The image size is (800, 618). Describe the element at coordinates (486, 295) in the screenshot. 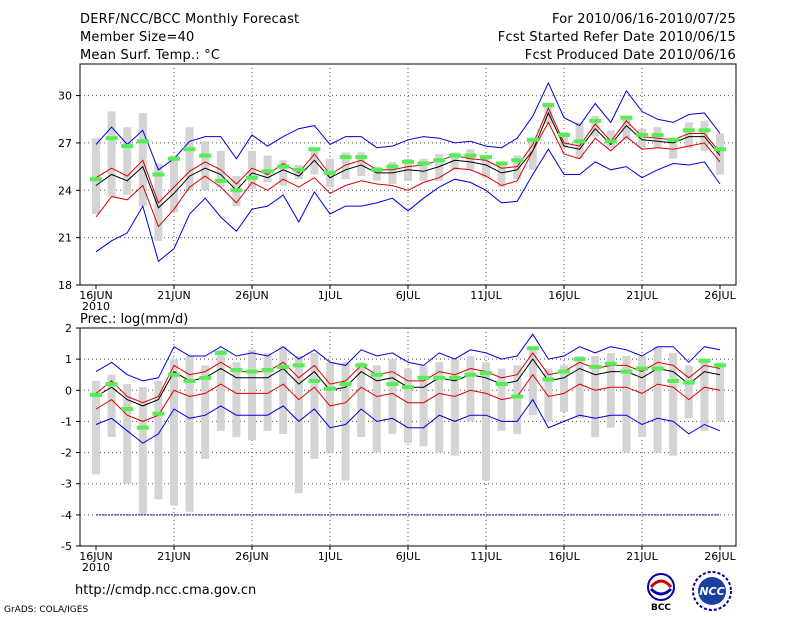

I see `temp-xtick-label: 11JUL` at that location.